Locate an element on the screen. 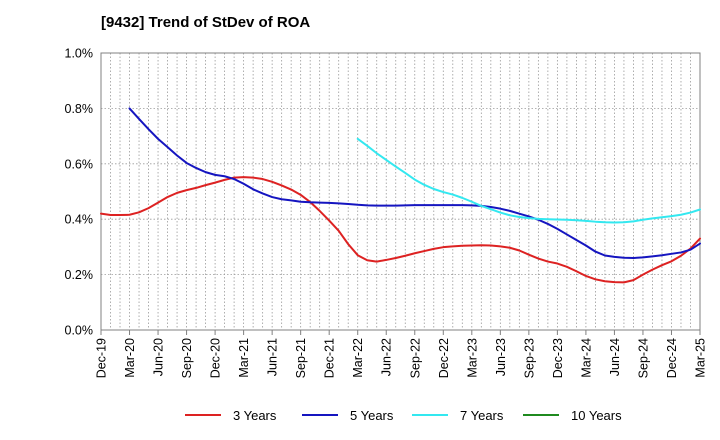  legend-label: 3 Years is located at coordinates (255, 415).